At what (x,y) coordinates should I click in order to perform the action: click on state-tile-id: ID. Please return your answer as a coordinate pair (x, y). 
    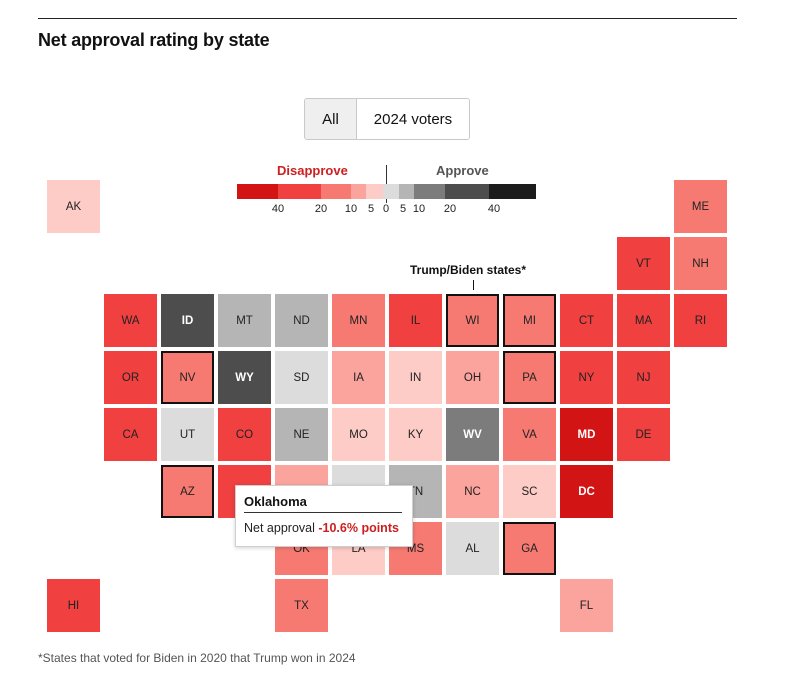
    Looking at the image, I should click on (187, 320).